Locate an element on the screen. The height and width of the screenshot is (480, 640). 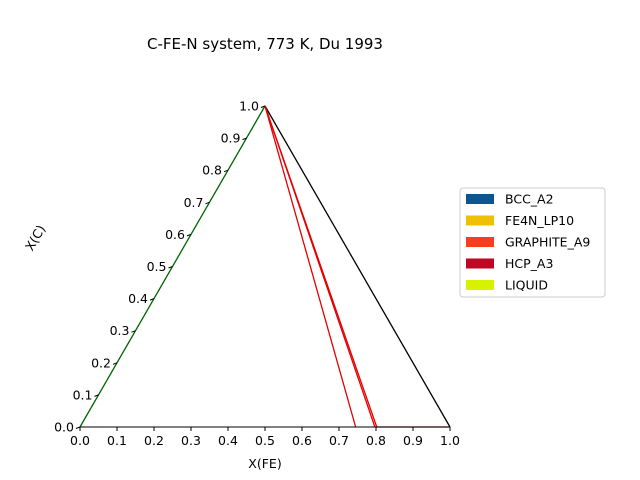
x-axis-label: X(FE) is located at coordinates (264, 463).